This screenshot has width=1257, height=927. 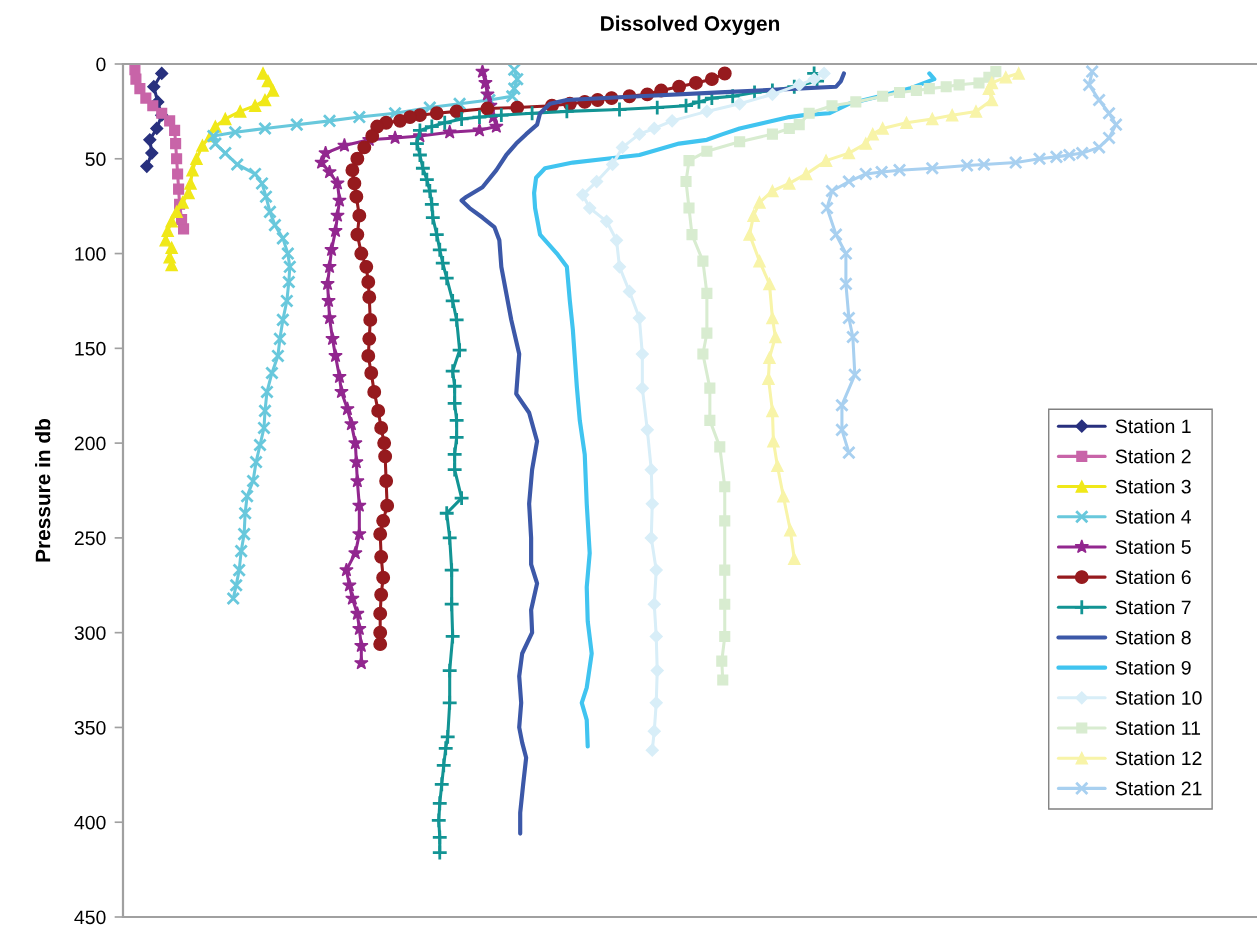 I want to click on legend-label: Station 6, so click(x=1153, y=577).